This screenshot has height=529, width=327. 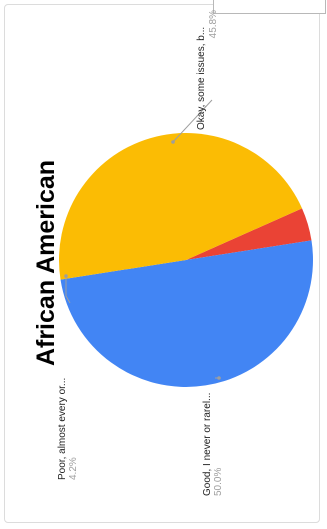 I want to click on slice-label-group-1: Okay, some issues, b...45.8%, so click(x=207, y=70).